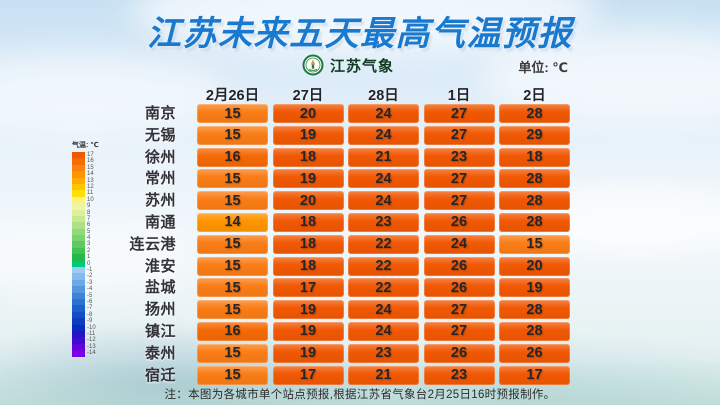  I want to click on legend-step: -8, so click(85, 315).